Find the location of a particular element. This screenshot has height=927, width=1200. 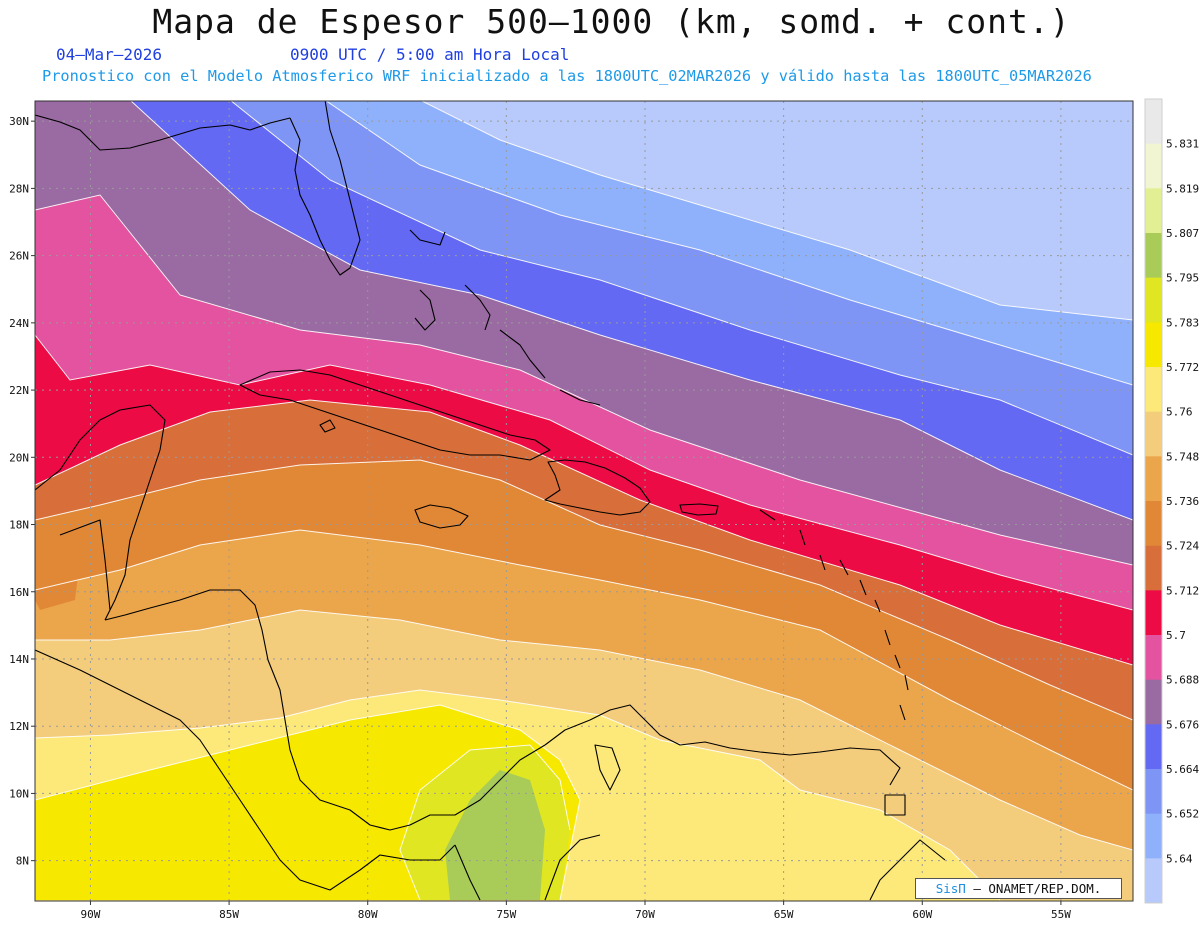

colorbar-label: 5.795 is located at coordinates (1182, 278).